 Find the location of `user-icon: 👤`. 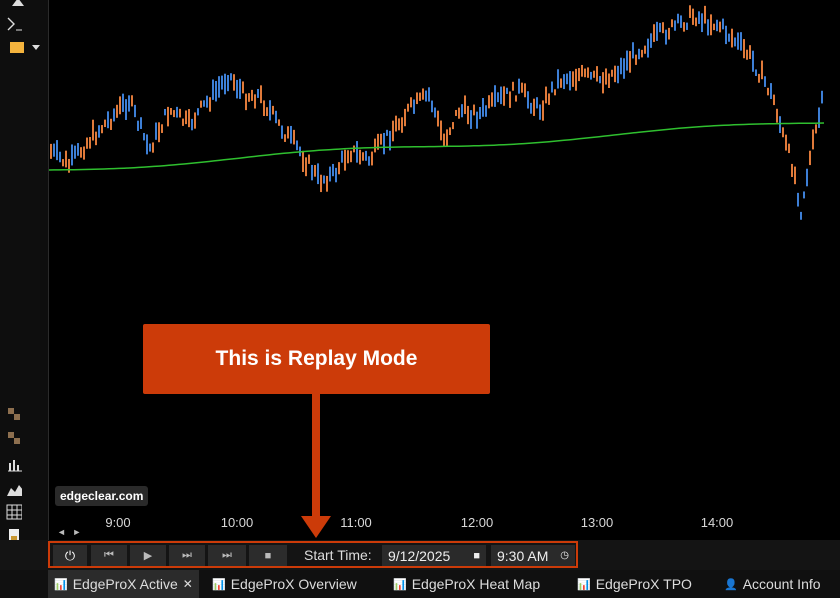

user-icon: 👤 is located at coordinates (731, 584).